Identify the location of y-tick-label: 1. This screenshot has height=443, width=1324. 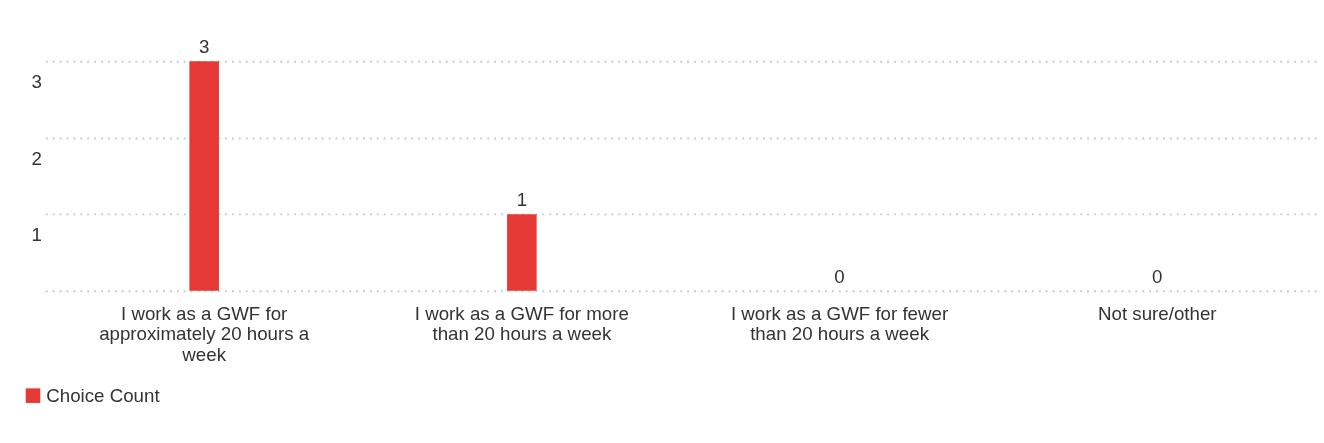
(36, 235).